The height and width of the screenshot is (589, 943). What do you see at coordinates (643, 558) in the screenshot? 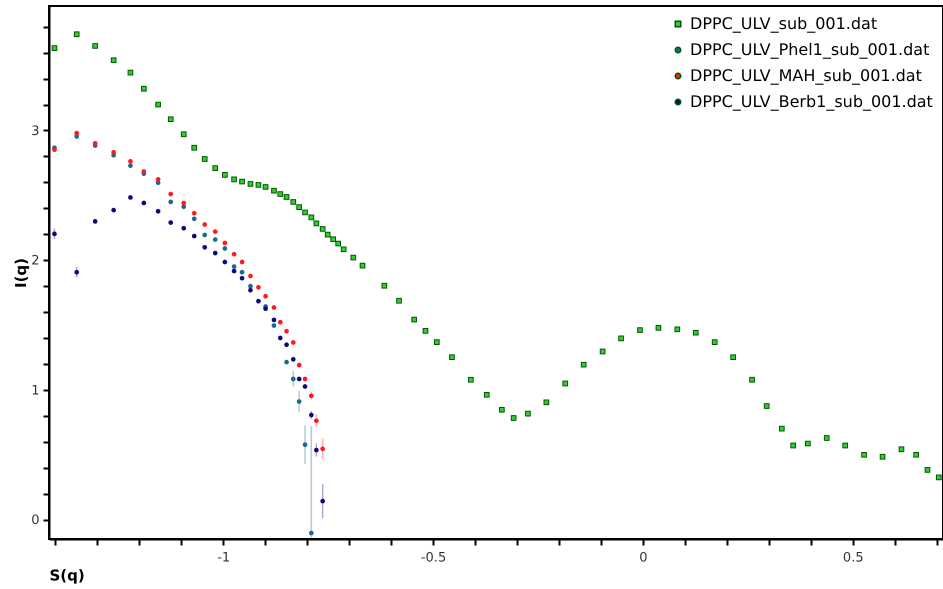
I see `x-tick-label: 0` at bounding box center [643, 558].